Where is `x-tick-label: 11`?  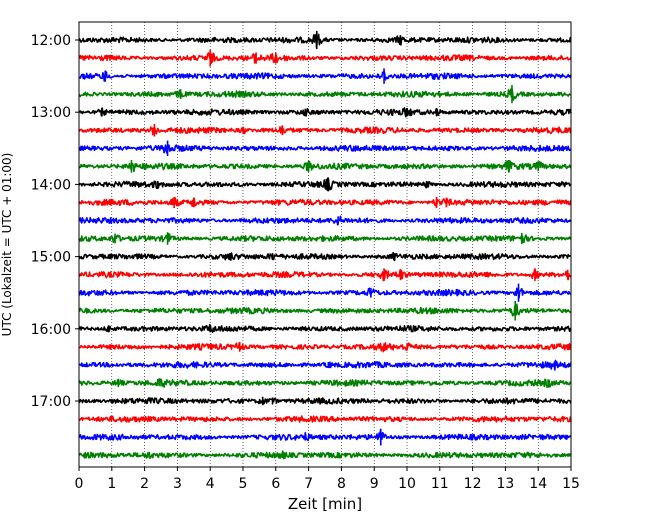
x-tick-label: 11 is located at coordinates (440, 484).